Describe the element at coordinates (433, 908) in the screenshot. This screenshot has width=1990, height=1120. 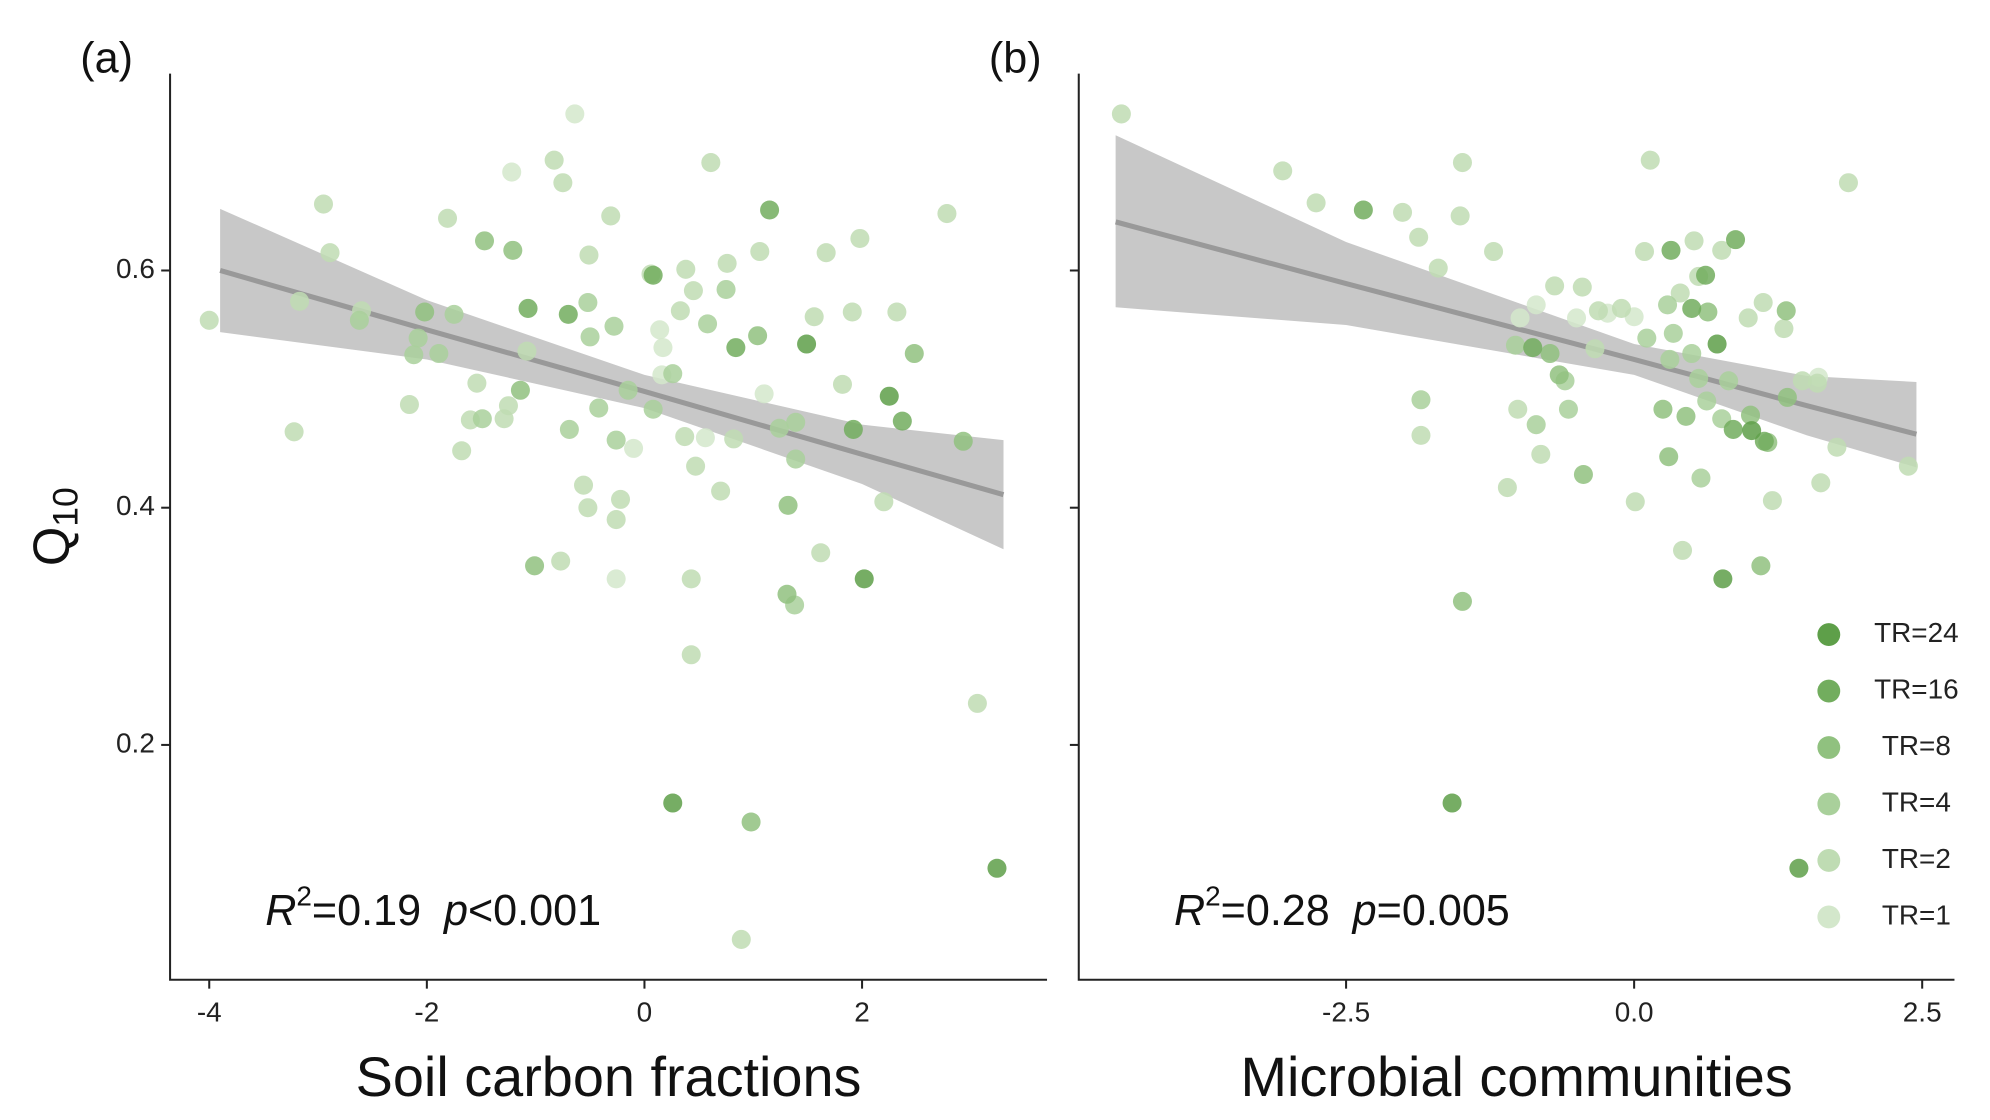
I see `annotation: R2=0.19 p<0.001` at that location.